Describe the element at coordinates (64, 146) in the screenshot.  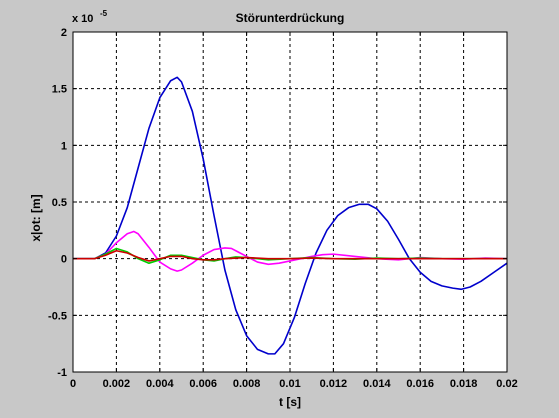
I see `y-tick-label: 1` at that location.